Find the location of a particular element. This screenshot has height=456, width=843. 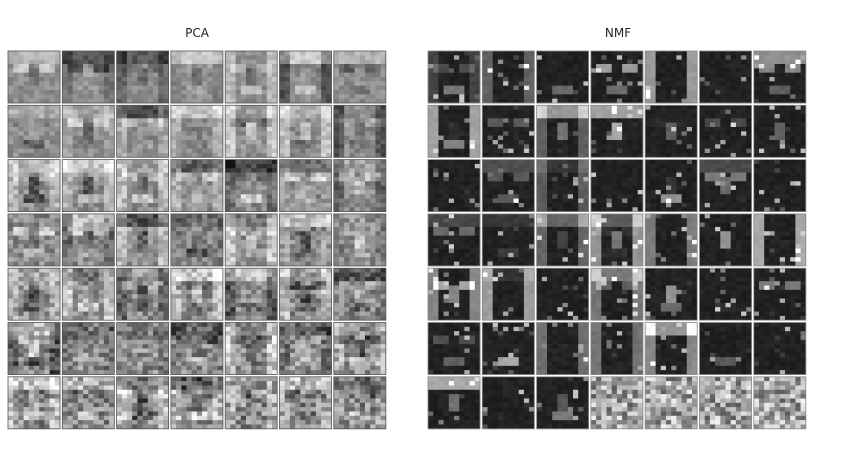

face-tile is located at coordinates (34, 131).